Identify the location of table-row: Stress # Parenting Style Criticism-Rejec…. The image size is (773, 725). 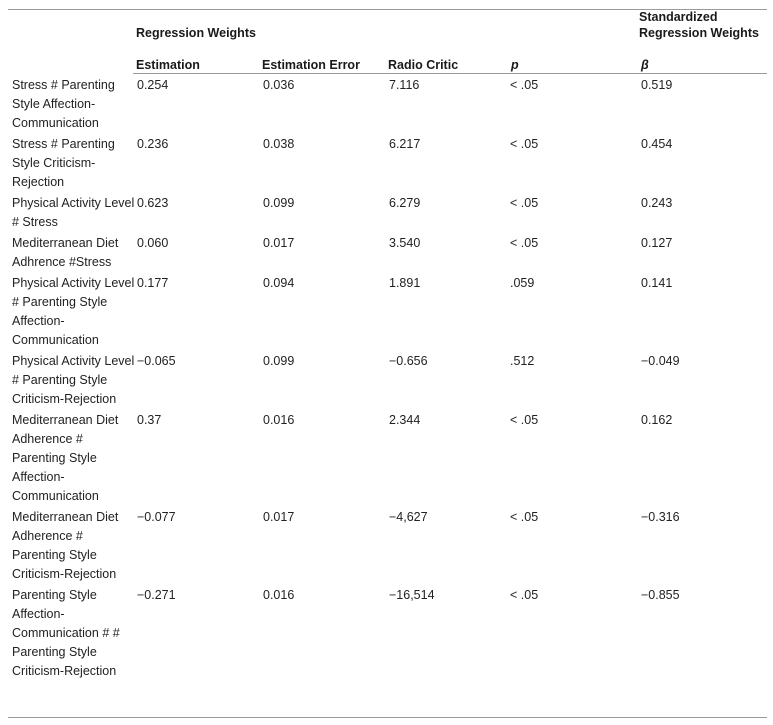
(389, 162).